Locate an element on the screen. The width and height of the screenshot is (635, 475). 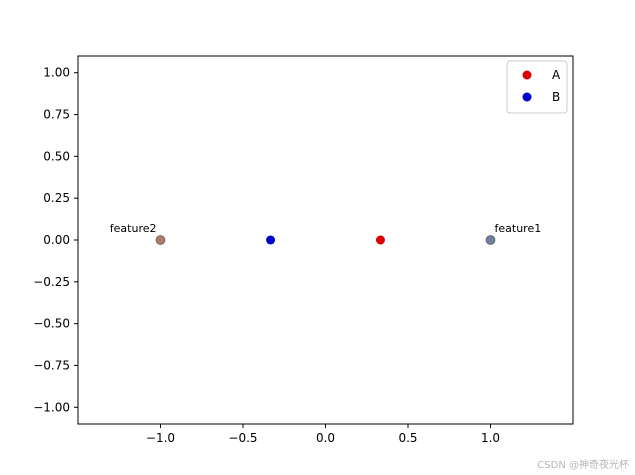
y-tick-label: 0.75 is located at coordinates (56, 115).